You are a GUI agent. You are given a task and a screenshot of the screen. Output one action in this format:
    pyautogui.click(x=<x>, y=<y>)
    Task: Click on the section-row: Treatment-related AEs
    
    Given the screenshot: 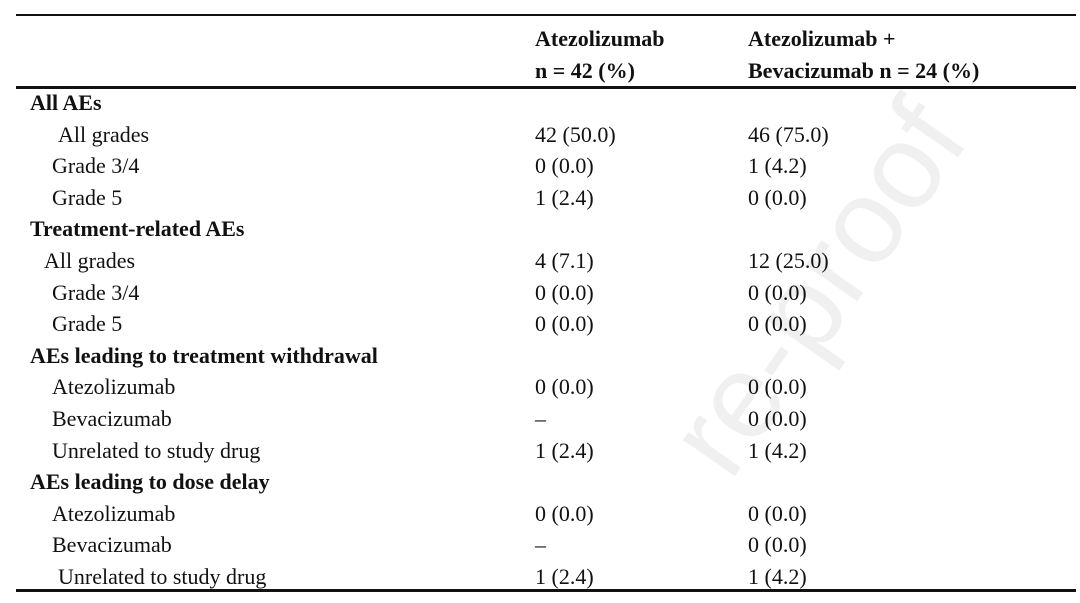 What is the action you would take?
    pyautogui.click(x=540, y=228)
    